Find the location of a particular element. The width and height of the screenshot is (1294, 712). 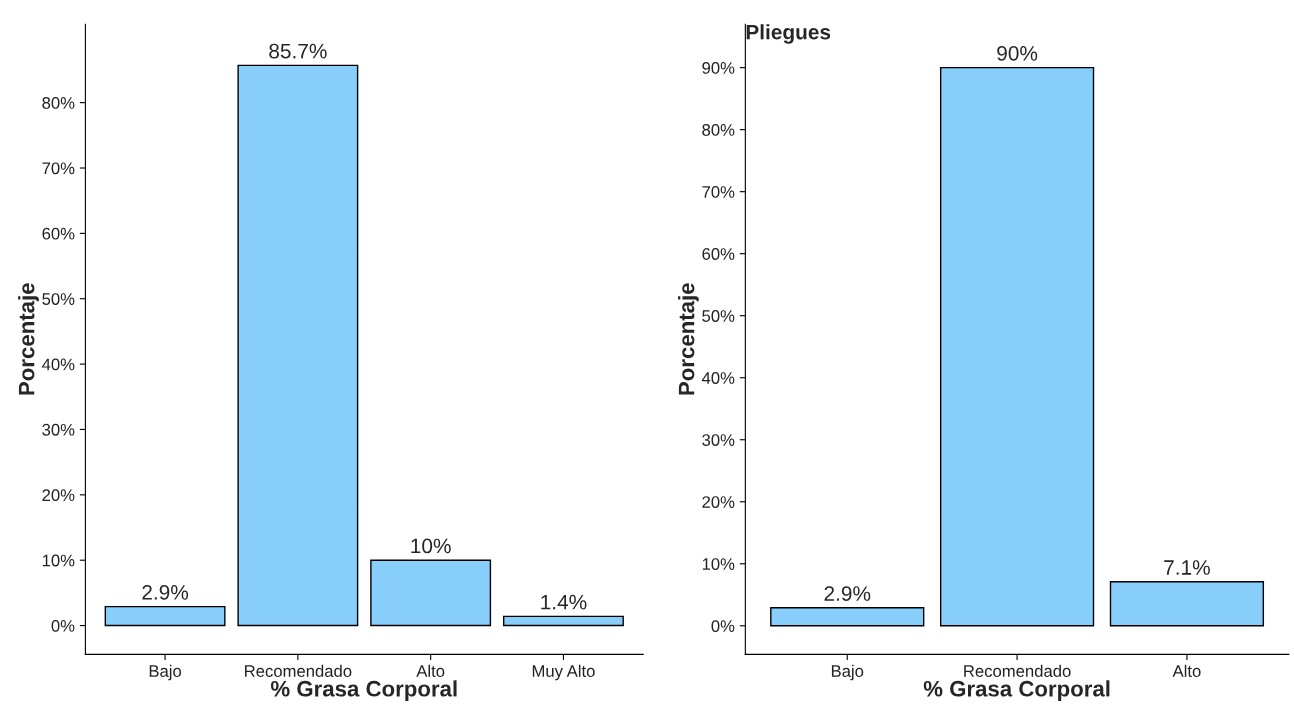

data-label: 1.4% is located at coordinates (564, 602).